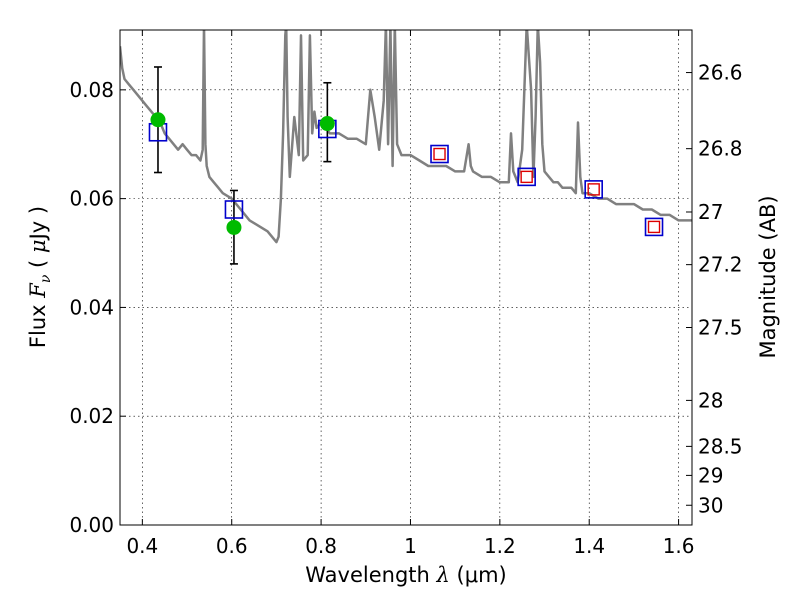 This screenshot has height=600, width=800. Describe the element at coordinates (720, 328) in the screenshot. I see `magnitude-tick-label: 27.5` at that location.